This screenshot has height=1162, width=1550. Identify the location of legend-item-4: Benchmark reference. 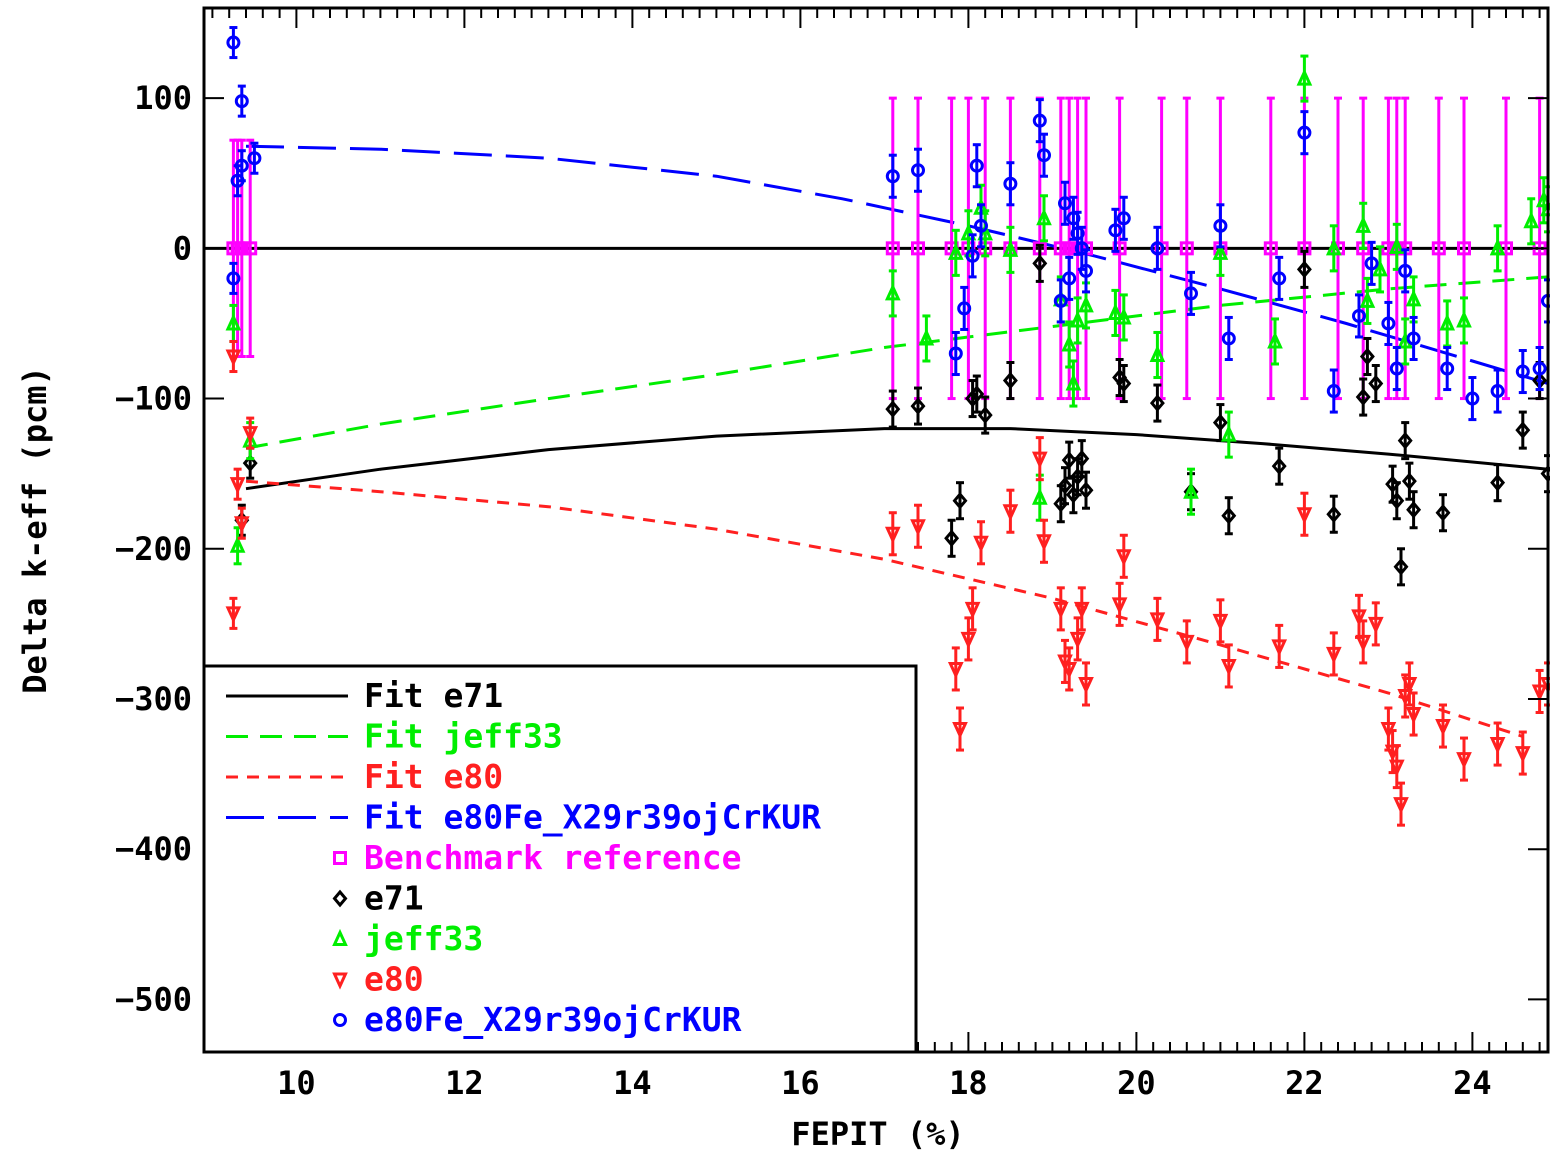
(538, 857).